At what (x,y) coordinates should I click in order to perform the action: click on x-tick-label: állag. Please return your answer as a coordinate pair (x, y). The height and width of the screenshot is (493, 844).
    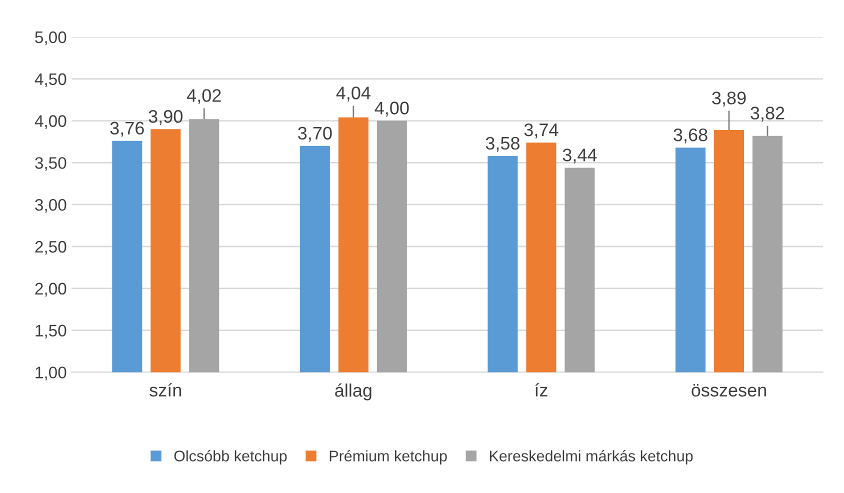
    Looking at the image, I should click on (353, 391).